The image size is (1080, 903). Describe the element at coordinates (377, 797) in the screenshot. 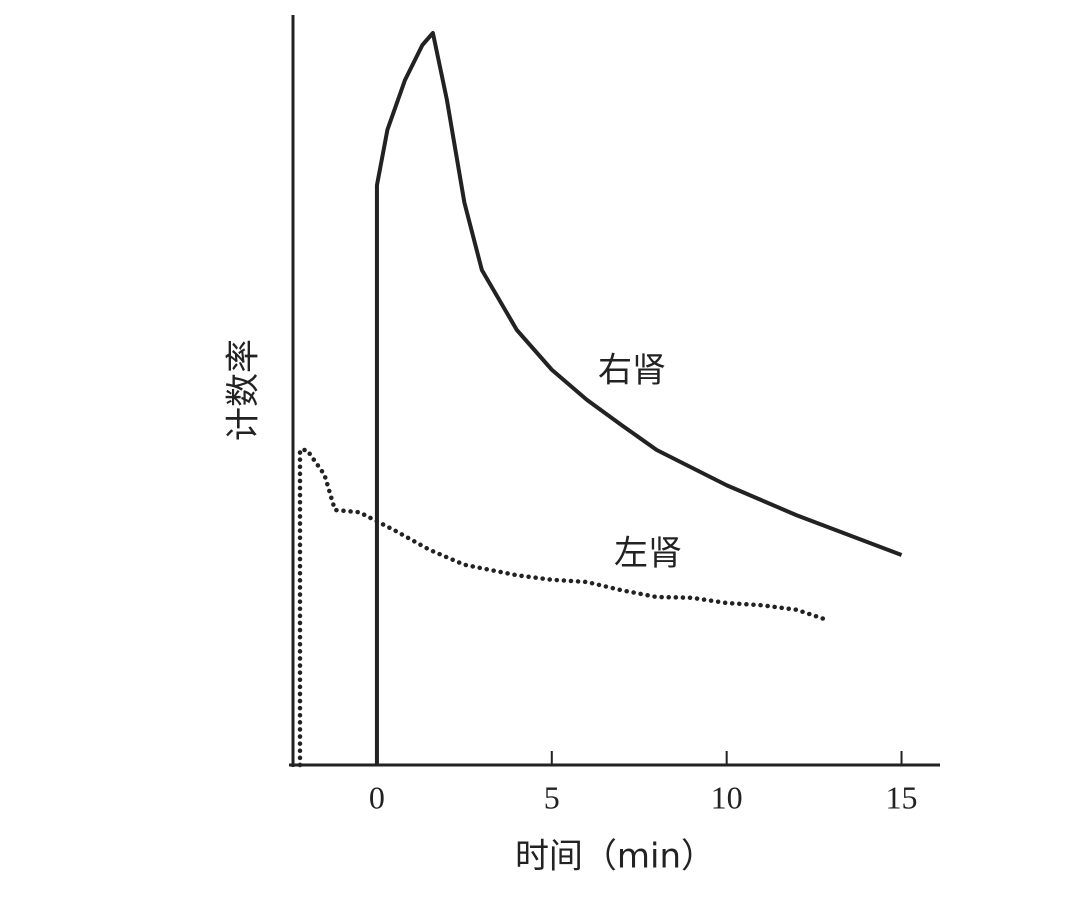

I see `x-tick-label: 0` at that location.